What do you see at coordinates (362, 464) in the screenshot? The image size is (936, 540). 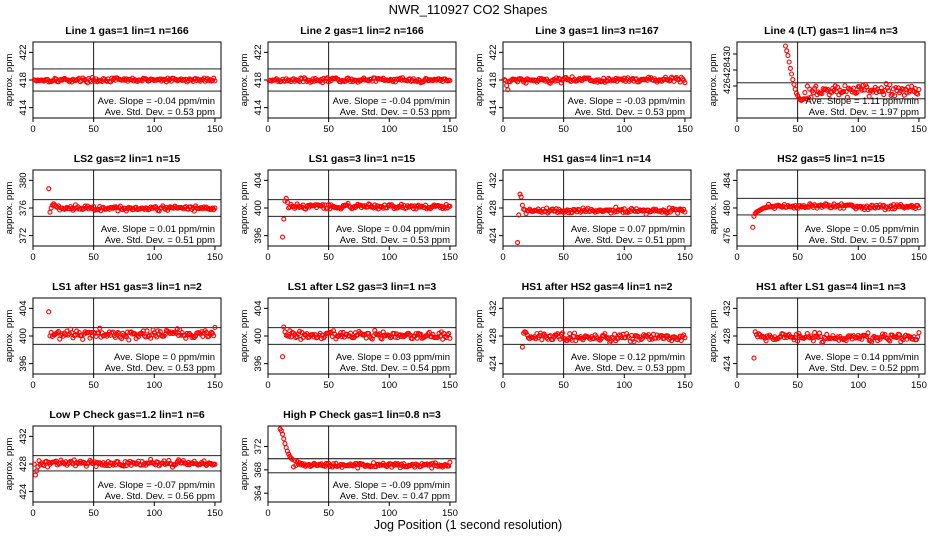 I see `plot-frame` at bounding box center [362, 464].